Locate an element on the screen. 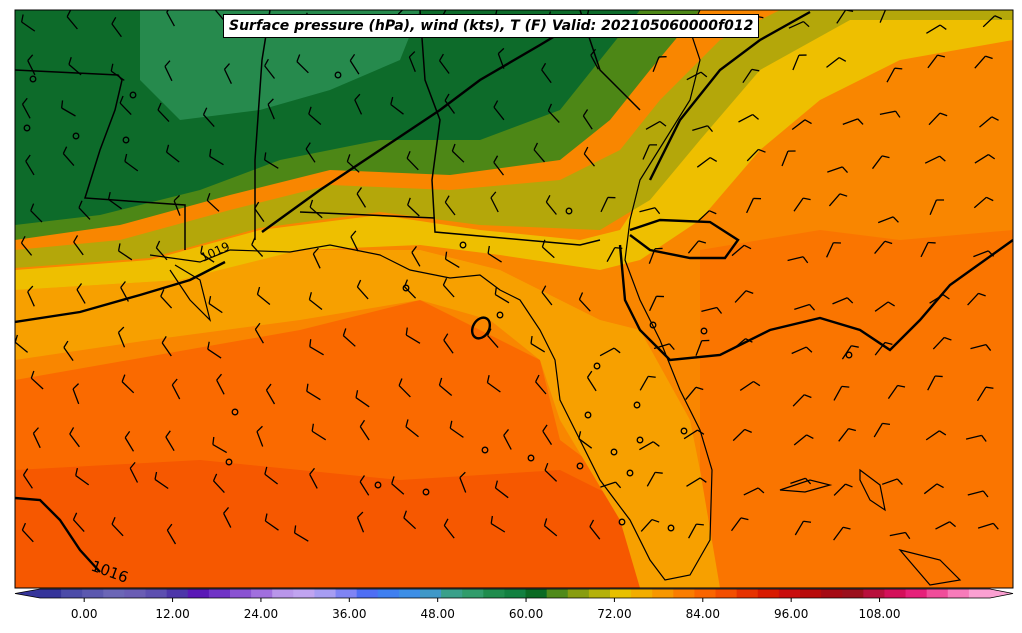  colorbar-tick-label: 0.00 is located at coordinates (84, 614).